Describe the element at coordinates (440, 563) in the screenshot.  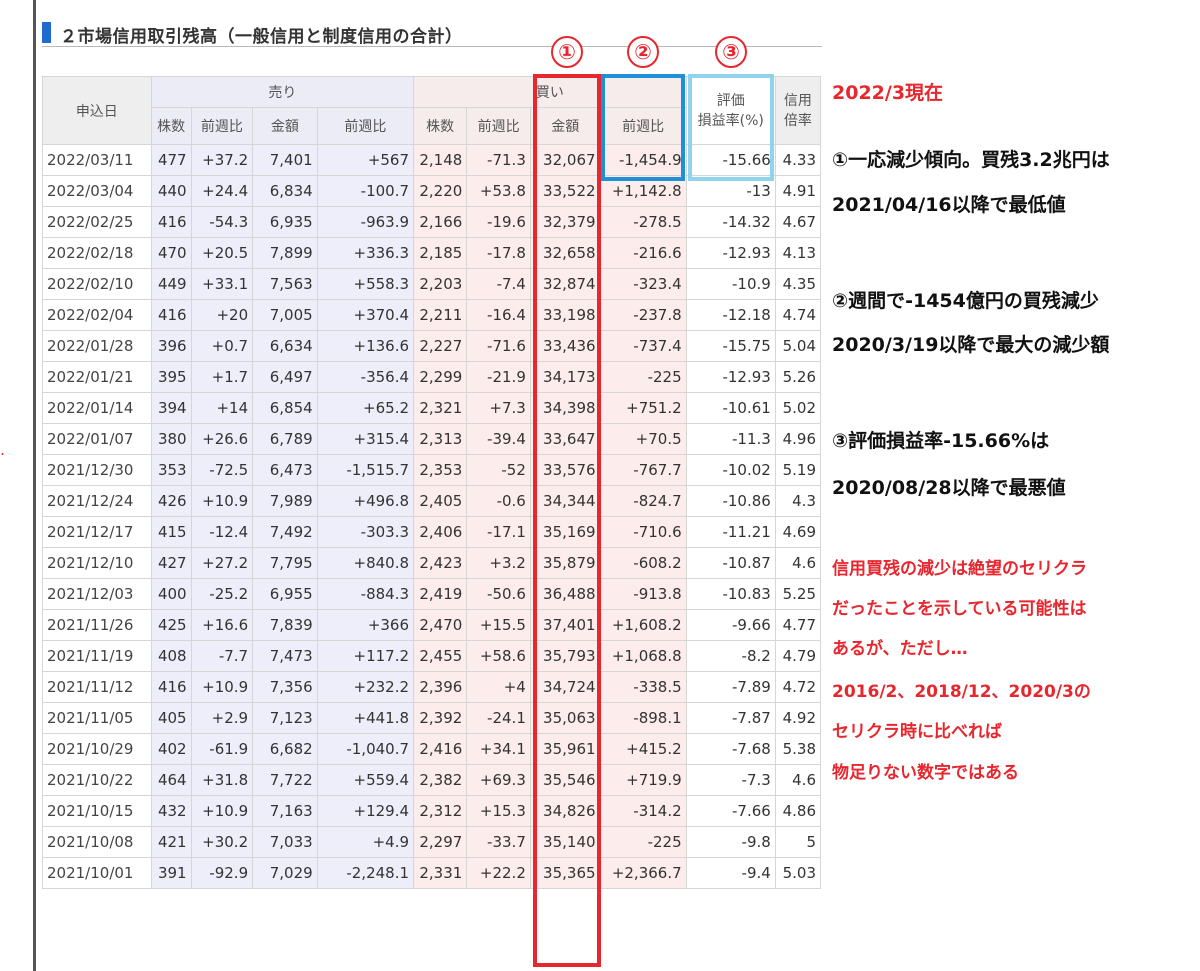
I see `cell-buy-shares: 2,423` at that location.